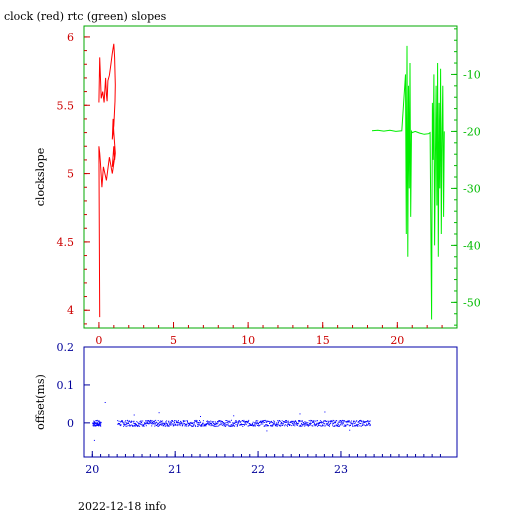  What do you see at coordinates (66, 347) in the screenshot?
I see `bottom-y-tick-label: 0.2` at bounding box center [66, 347].